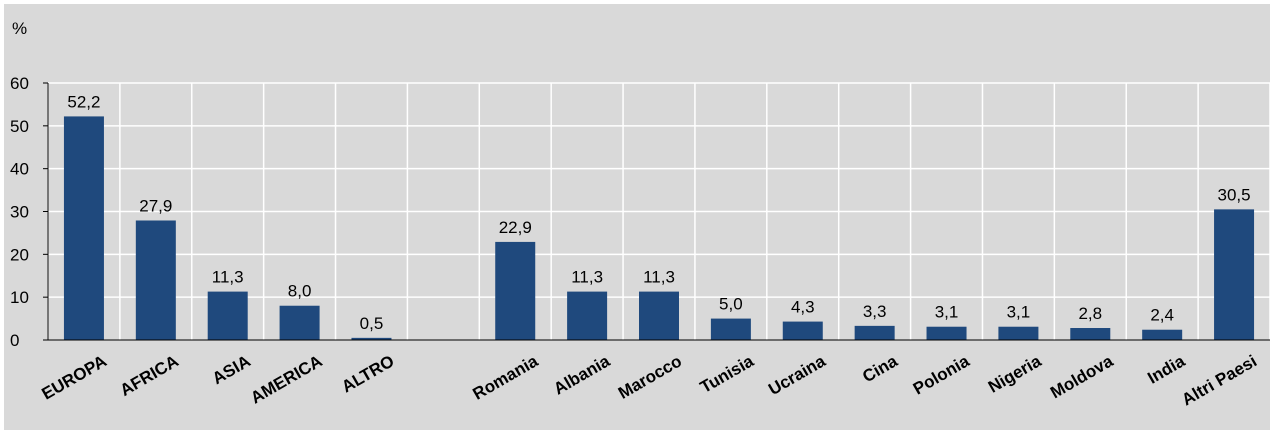  Describe the element at coordinates (83, 101) in the screenshot. I see `data-label: 52,2` at that location.